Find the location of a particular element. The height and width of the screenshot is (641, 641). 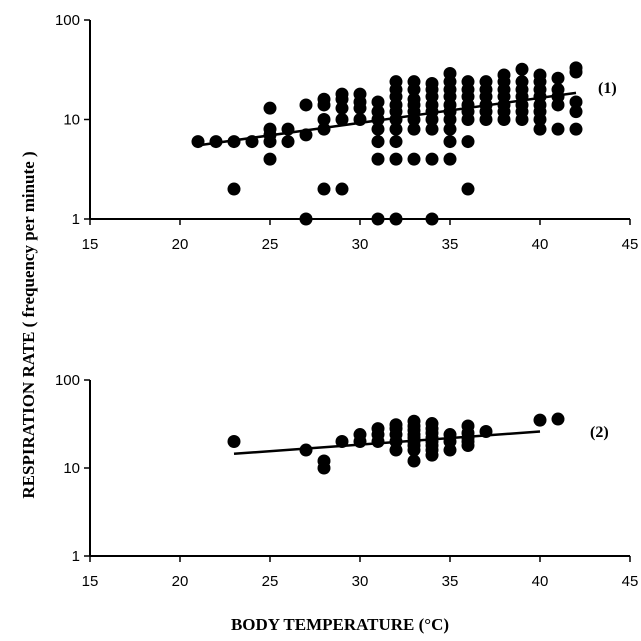

panel-label: (1) is located at coordinates (607, 88).